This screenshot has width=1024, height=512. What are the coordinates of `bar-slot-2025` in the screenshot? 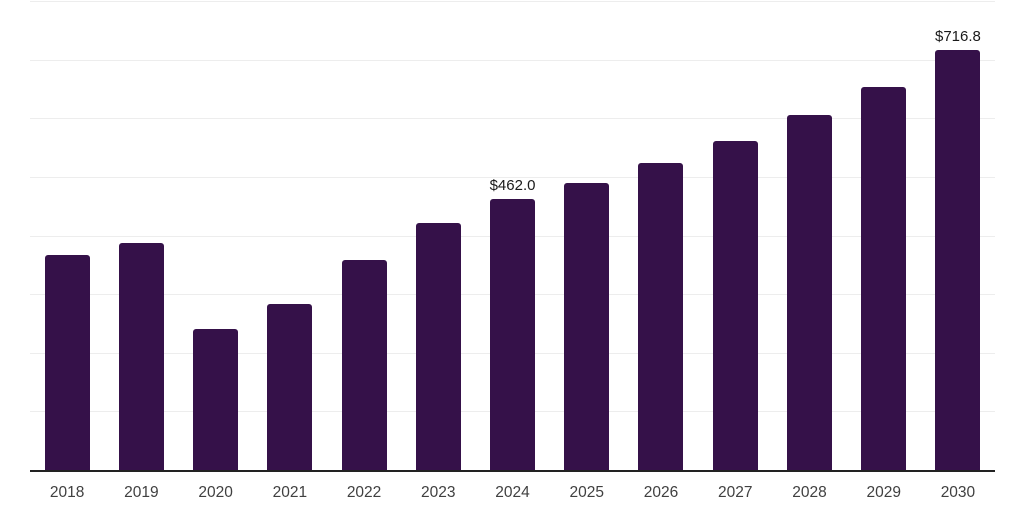 It's located at (587, 235).